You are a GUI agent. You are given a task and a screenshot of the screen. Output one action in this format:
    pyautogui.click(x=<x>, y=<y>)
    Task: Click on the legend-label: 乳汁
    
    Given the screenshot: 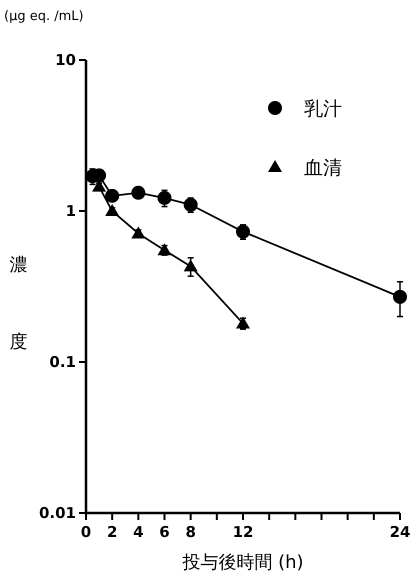 What is the action you would take?
    pyautogui.click(x=323, y=109)
    